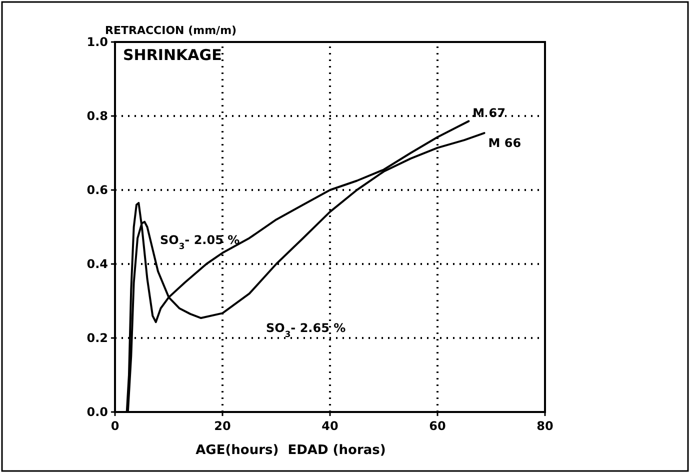  Describe the element at coordinates (437, 426) in the screenshot. I see `x-tick-label: 60` at that location.